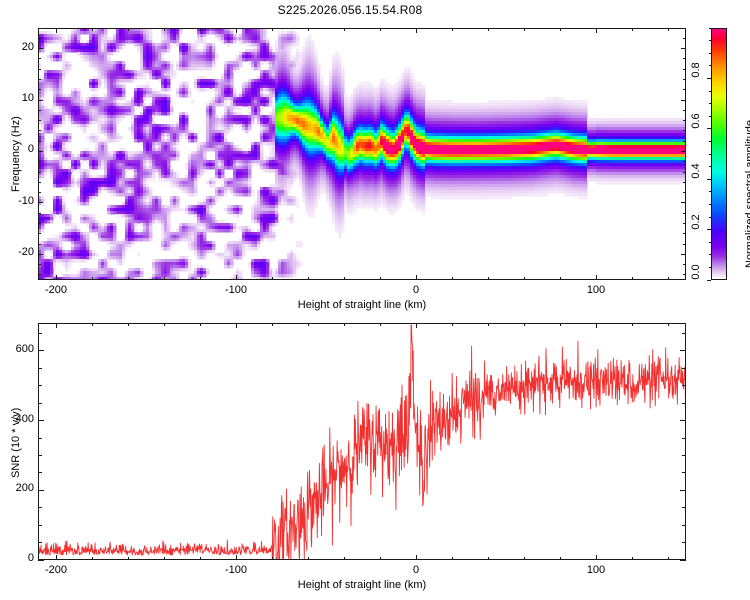 The image size is (750, 600). What do you see at coordinates (26, 252) in the screenshot?
I see `spectrogram-yticklabel: -20` at bounding box center [26, 252].